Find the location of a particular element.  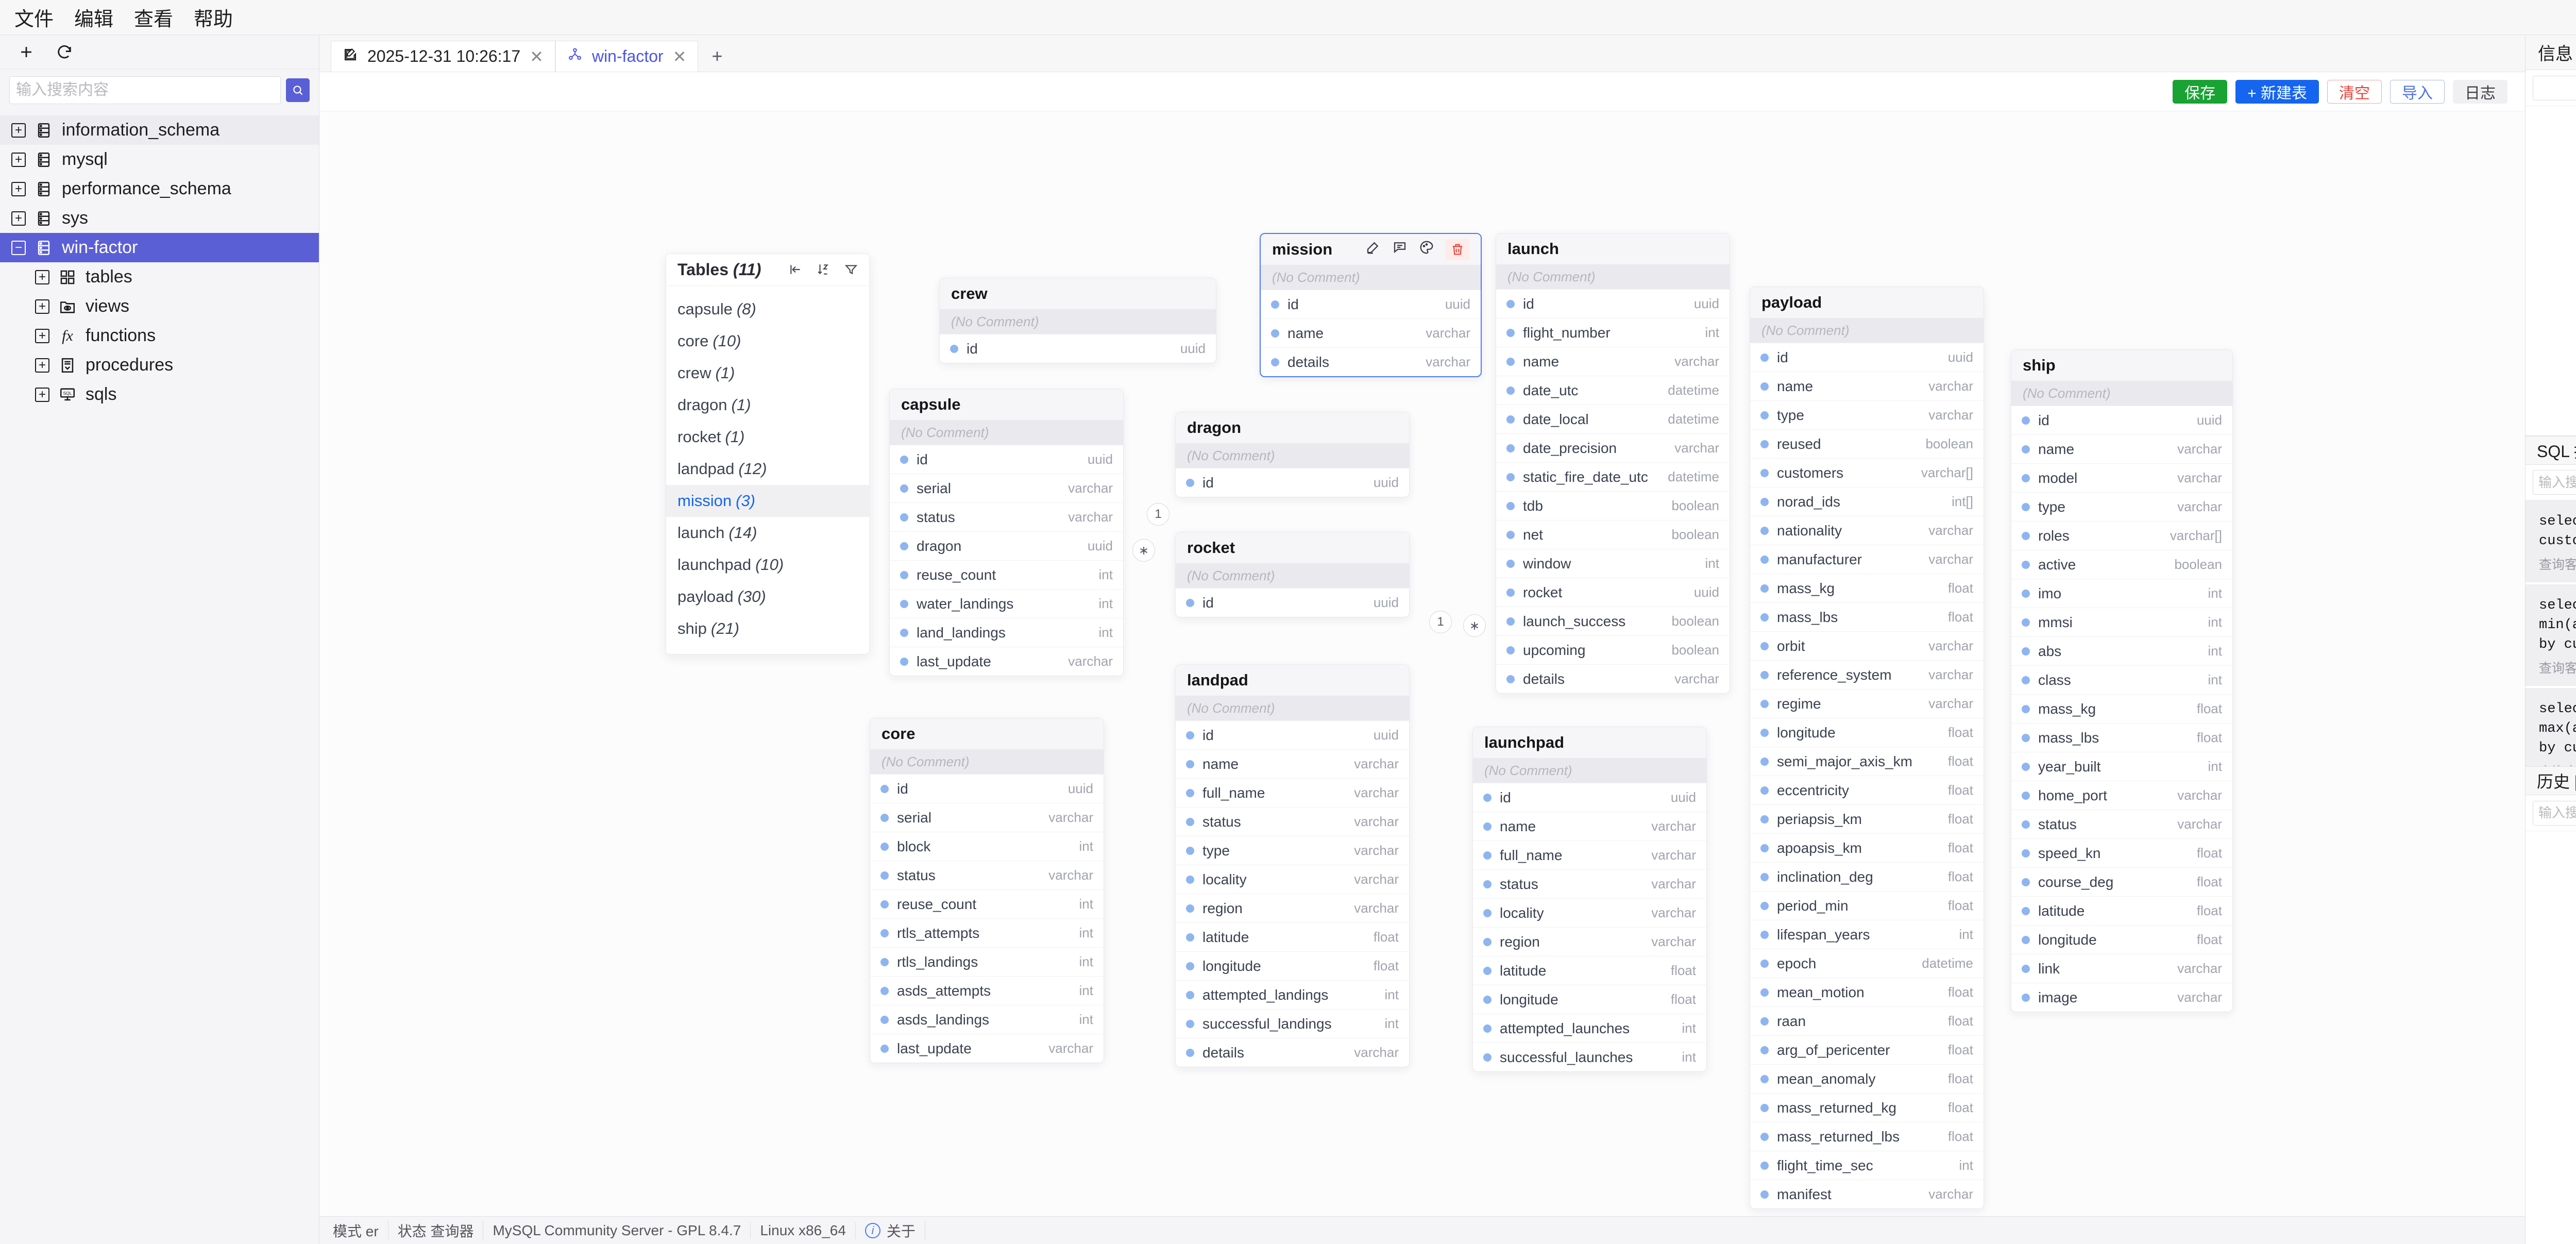

er-column-row: mass_lbs float is located at coordinates (2121, 737).